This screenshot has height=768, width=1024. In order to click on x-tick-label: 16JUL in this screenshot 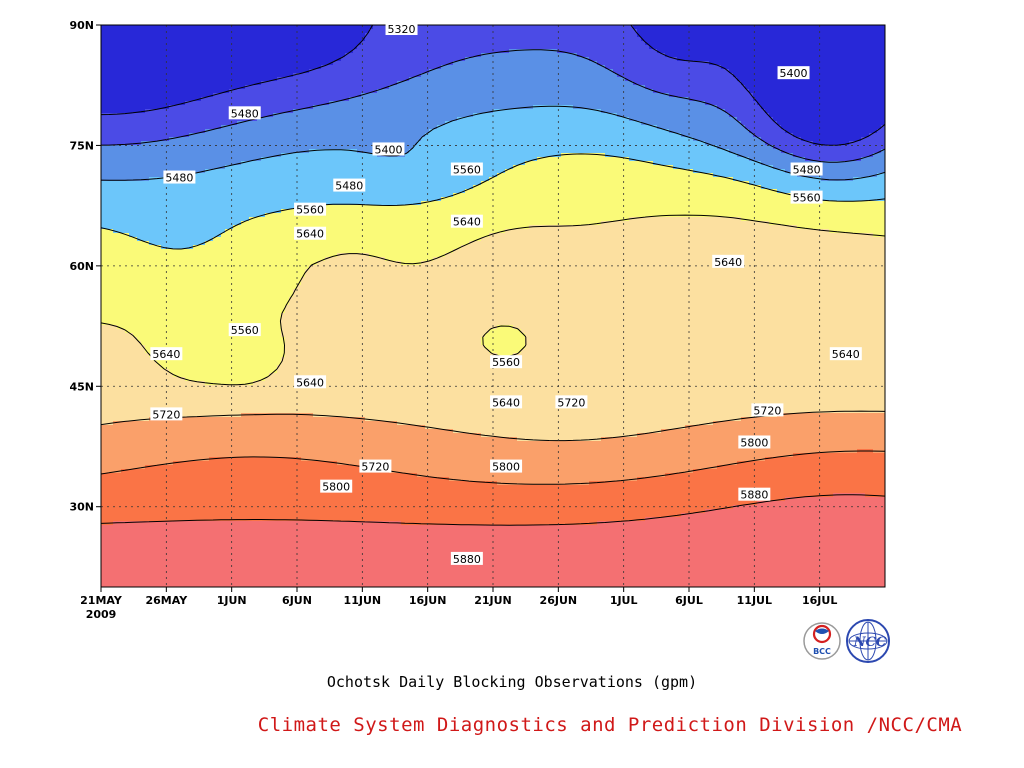, I will do `click(819, 600)`.